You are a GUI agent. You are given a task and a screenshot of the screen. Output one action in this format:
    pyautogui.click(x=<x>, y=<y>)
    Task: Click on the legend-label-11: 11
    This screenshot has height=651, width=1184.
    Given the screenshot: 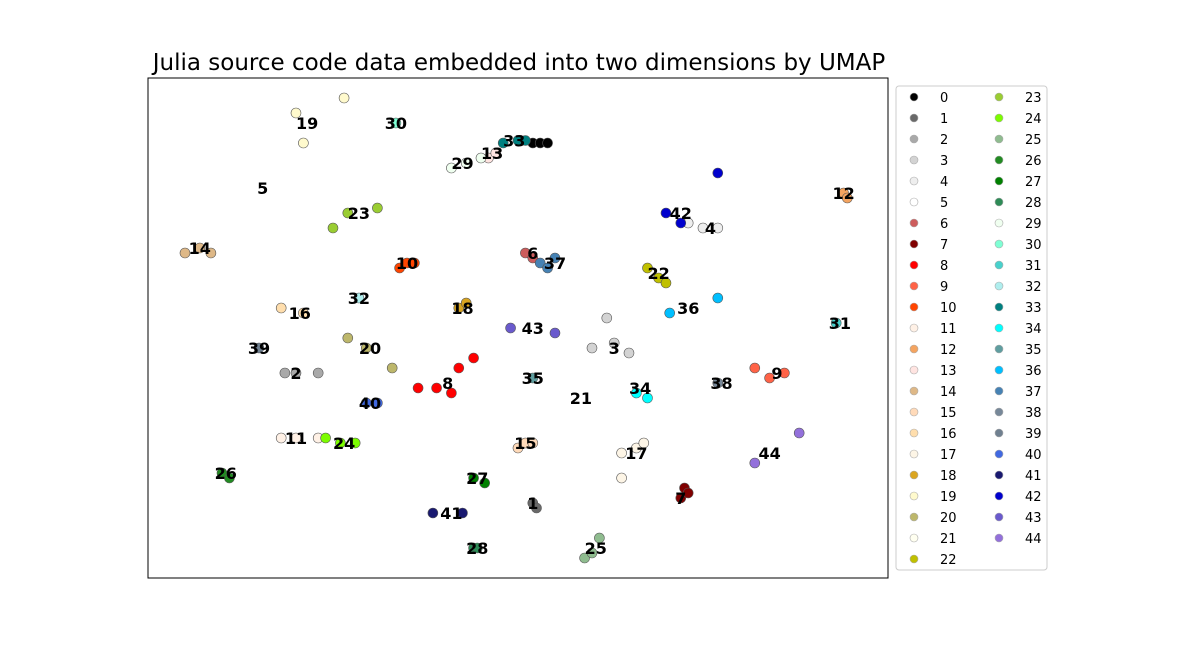 What is the action you would take?
    pyautogui.click(x=948, y=329)
    